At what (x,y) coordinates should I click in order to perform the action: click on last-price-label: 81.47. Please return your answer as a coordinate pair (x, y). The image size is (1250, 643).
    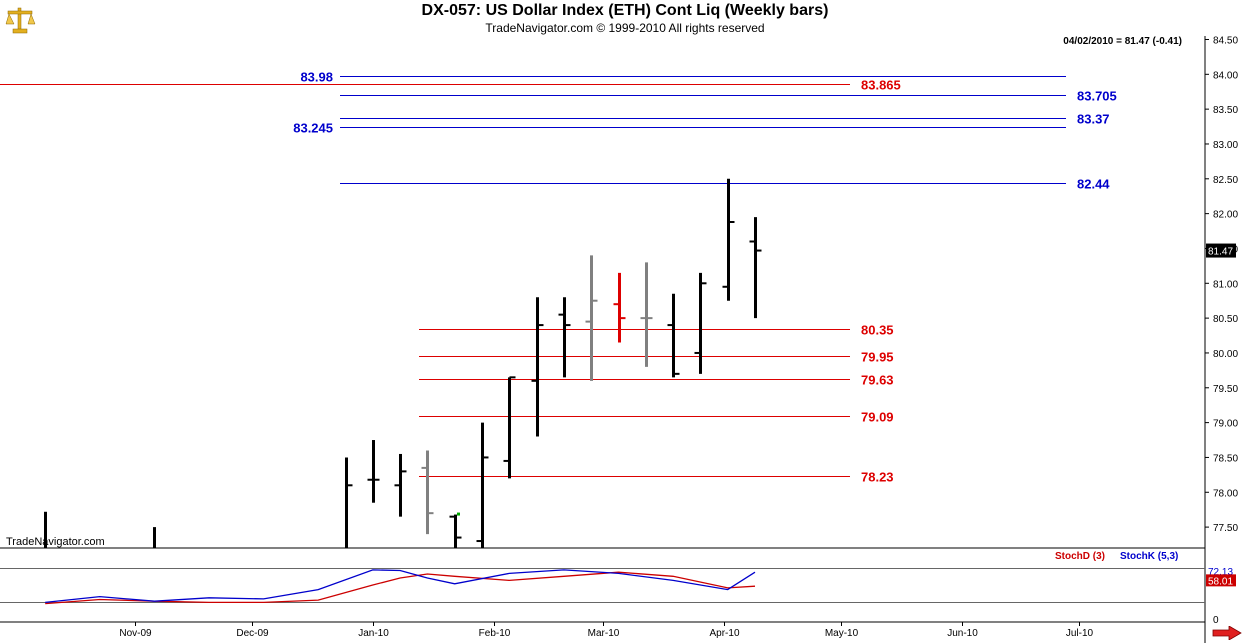
    Looking at the image, I should click on (1220, 252).